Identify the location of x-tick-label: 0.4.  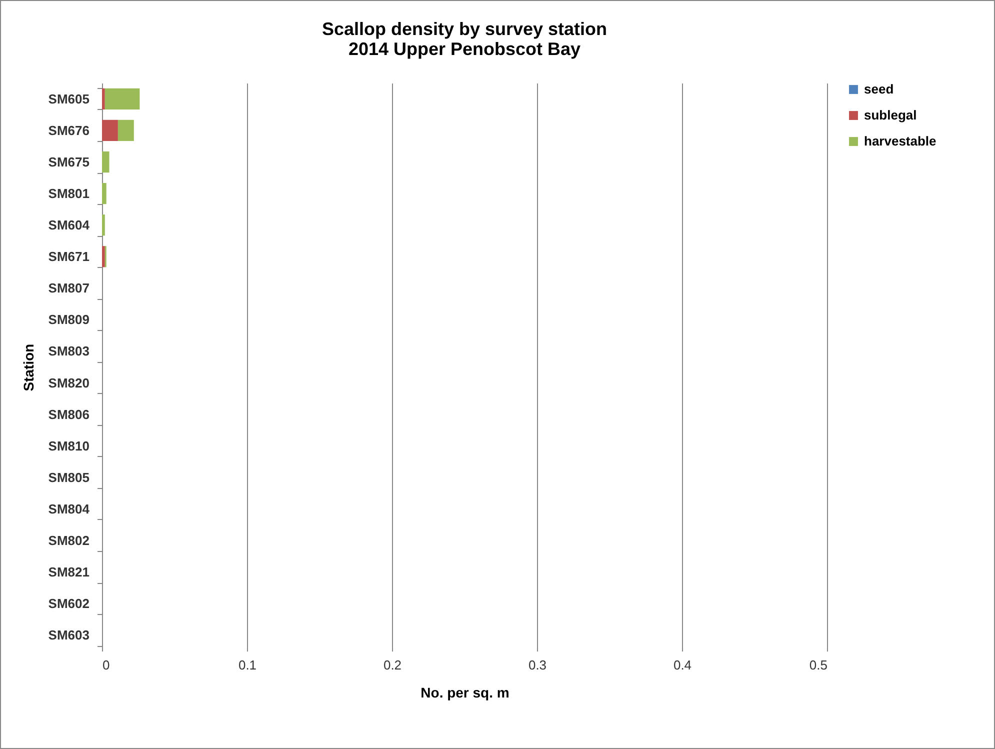
(682, 665).